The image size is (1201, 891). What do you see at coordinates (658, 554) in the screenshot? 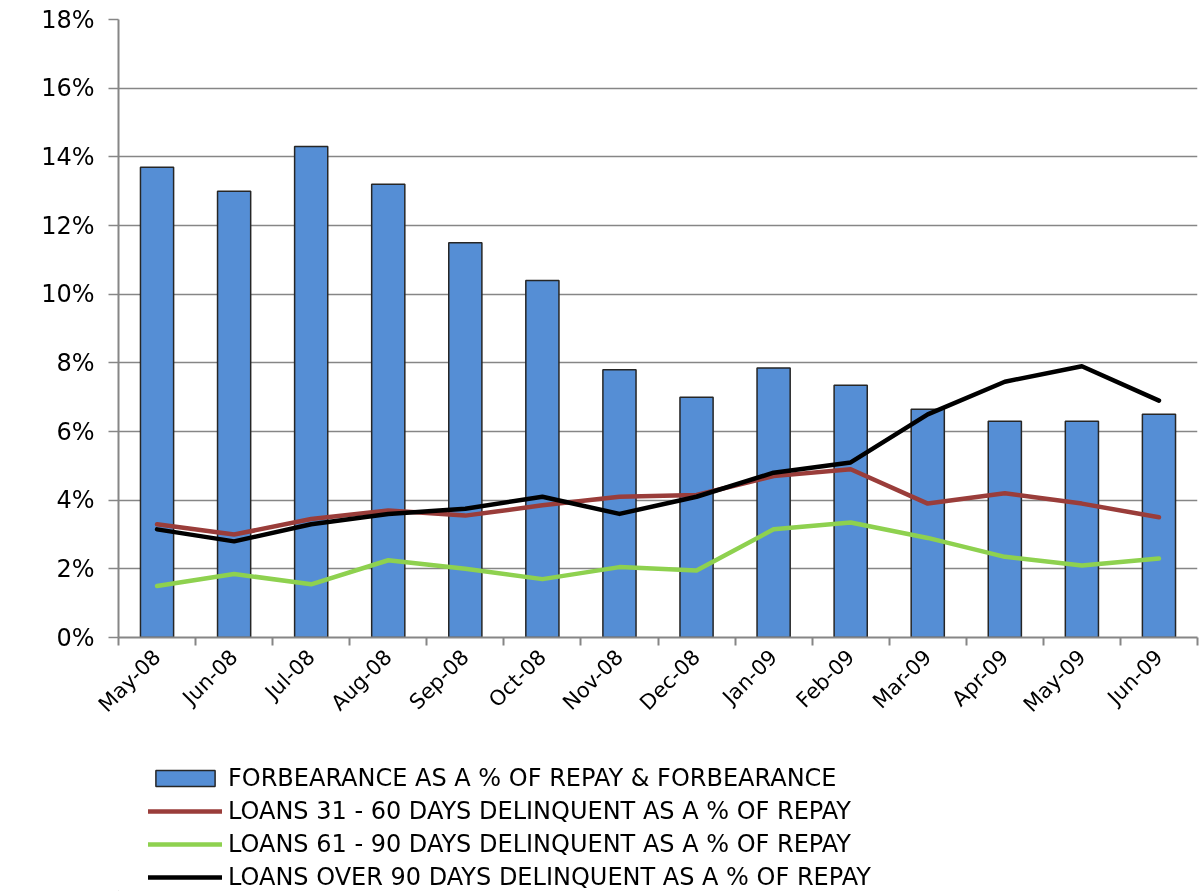
I see `line-series` at bounding box center [658, 554].